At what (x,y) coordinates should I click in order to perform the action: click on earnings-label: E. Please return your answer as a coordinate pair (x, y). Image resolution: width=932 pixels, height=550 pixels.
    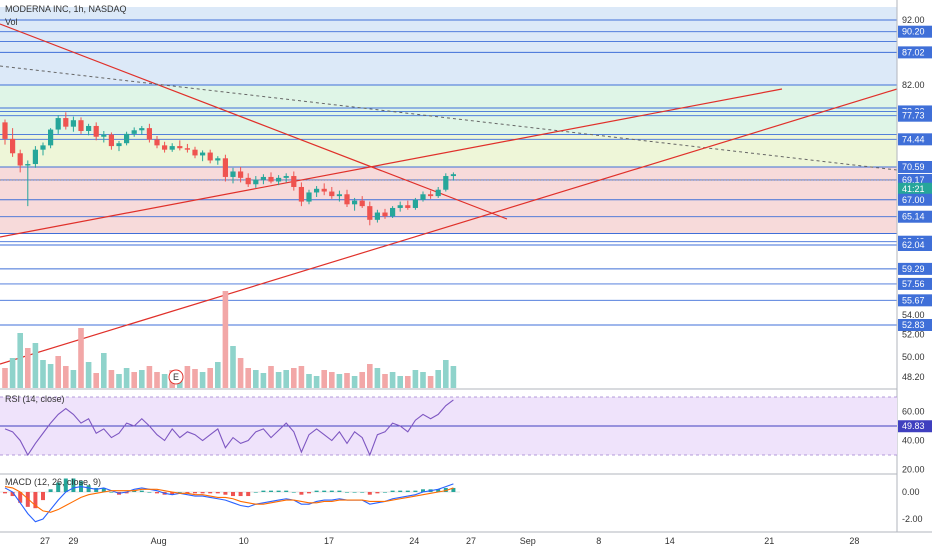
    Looking at the image, I should click on (176, 377).